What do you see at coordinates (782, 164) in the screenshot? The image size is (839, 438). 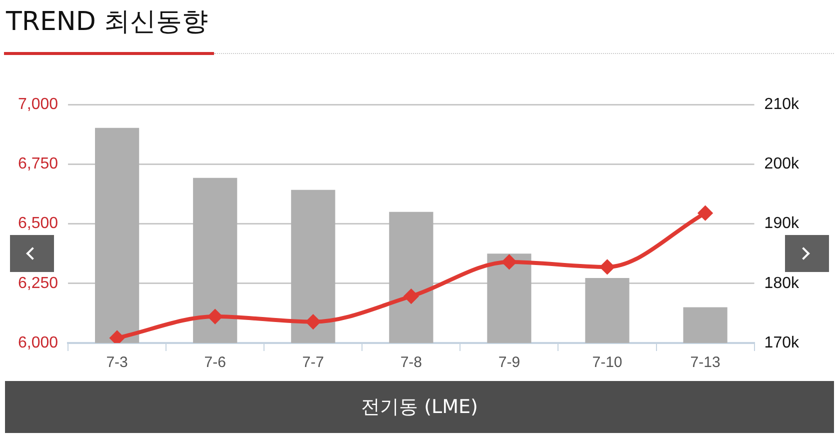 I see `y2-tick-label: 200k` at bounding box center [782, 164].